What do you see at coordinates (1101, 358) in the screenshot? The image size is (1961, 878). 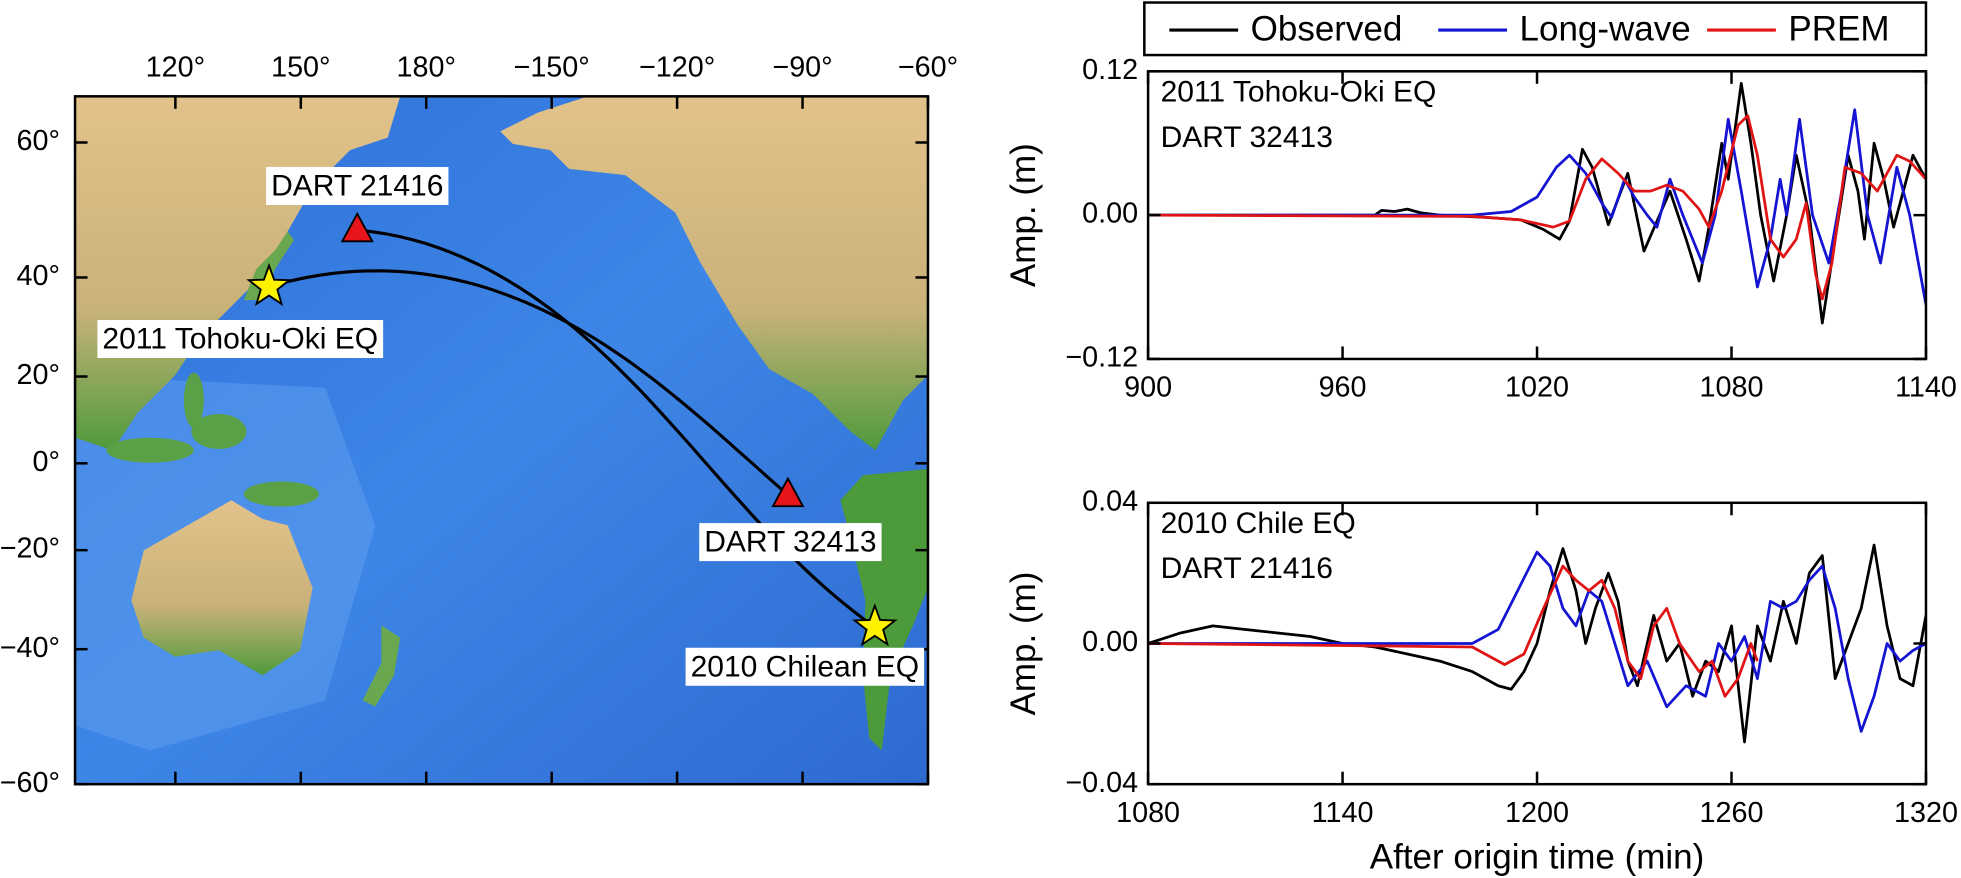 I see `y-tick-label: −0.12` at bounding box center [1101, 358].